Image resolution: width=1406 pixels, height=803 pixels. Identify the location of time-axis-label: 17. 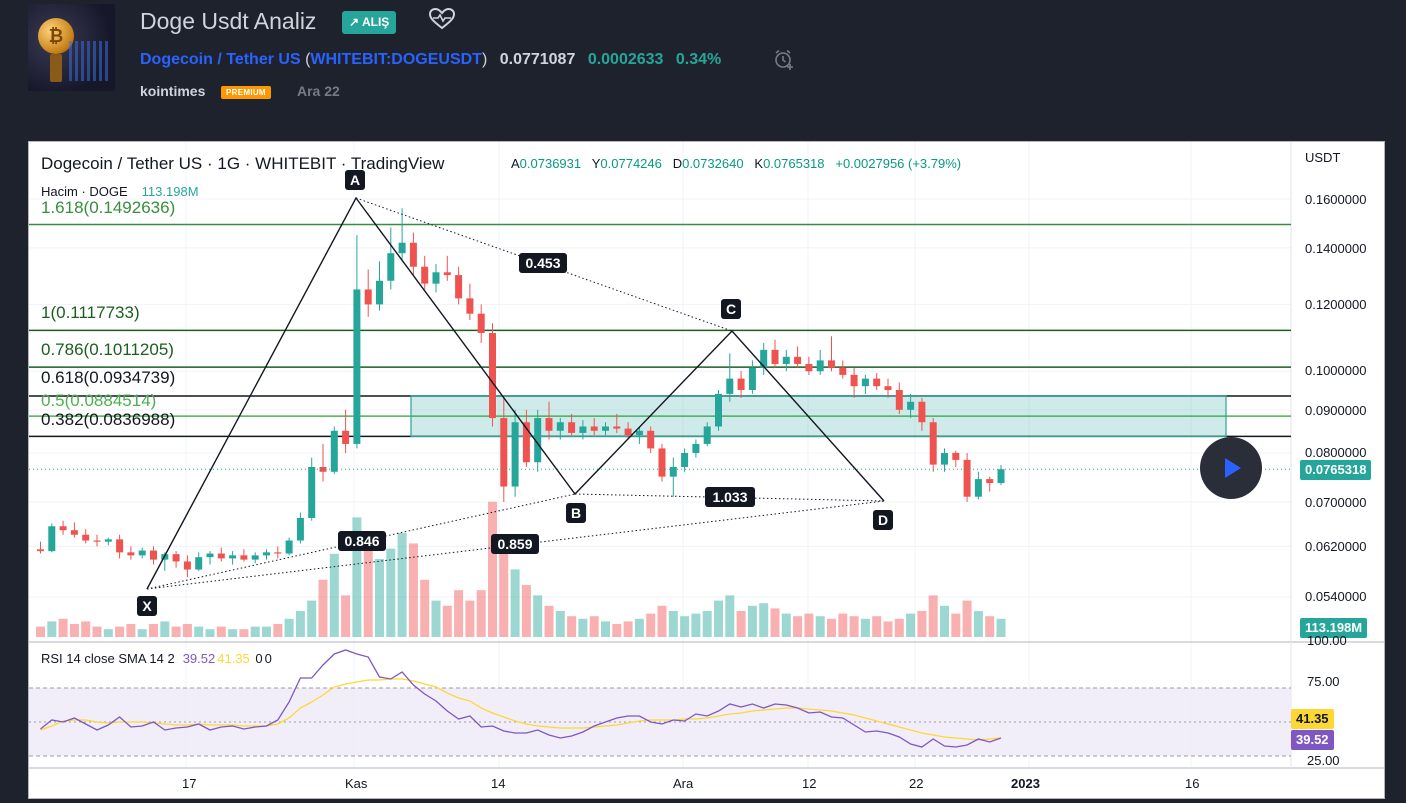
(189, 783).